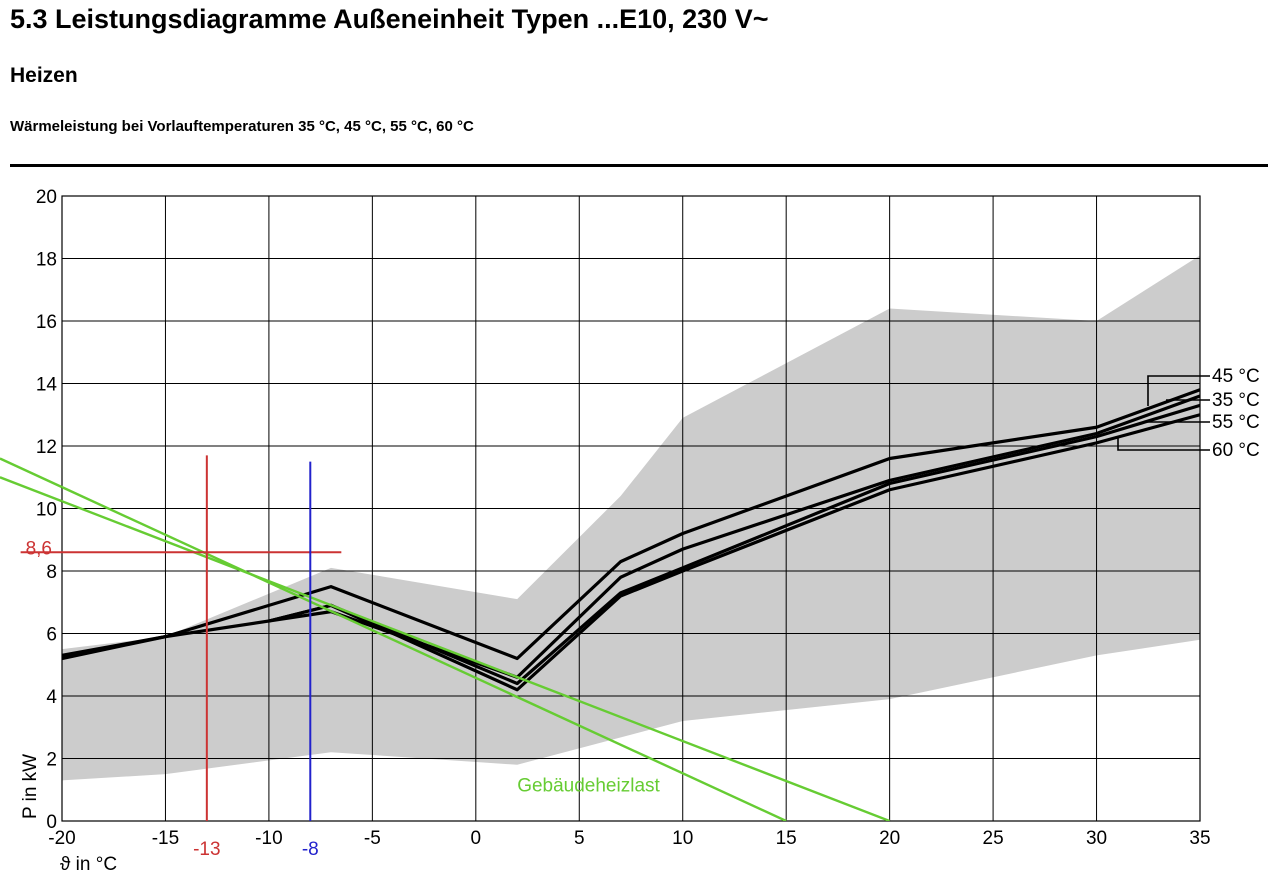  Describe the element at coordinates (268, 838) in the screenshot. I see `x-tick-label: -10` at that location.